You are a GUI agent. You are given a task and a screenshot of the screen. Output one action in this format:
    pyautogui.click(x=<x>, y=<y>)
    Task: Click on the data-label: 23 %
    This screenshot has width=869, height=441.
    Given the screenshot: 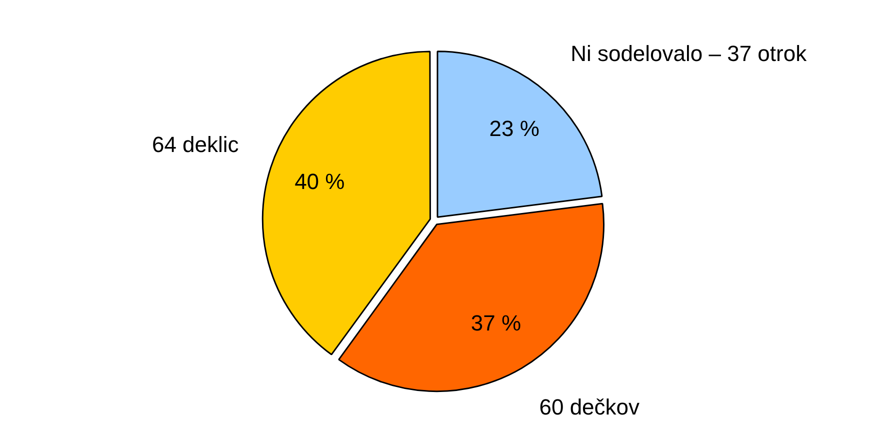 What is the action you would take?
    pyautogui.click(x=514, y=128)
    